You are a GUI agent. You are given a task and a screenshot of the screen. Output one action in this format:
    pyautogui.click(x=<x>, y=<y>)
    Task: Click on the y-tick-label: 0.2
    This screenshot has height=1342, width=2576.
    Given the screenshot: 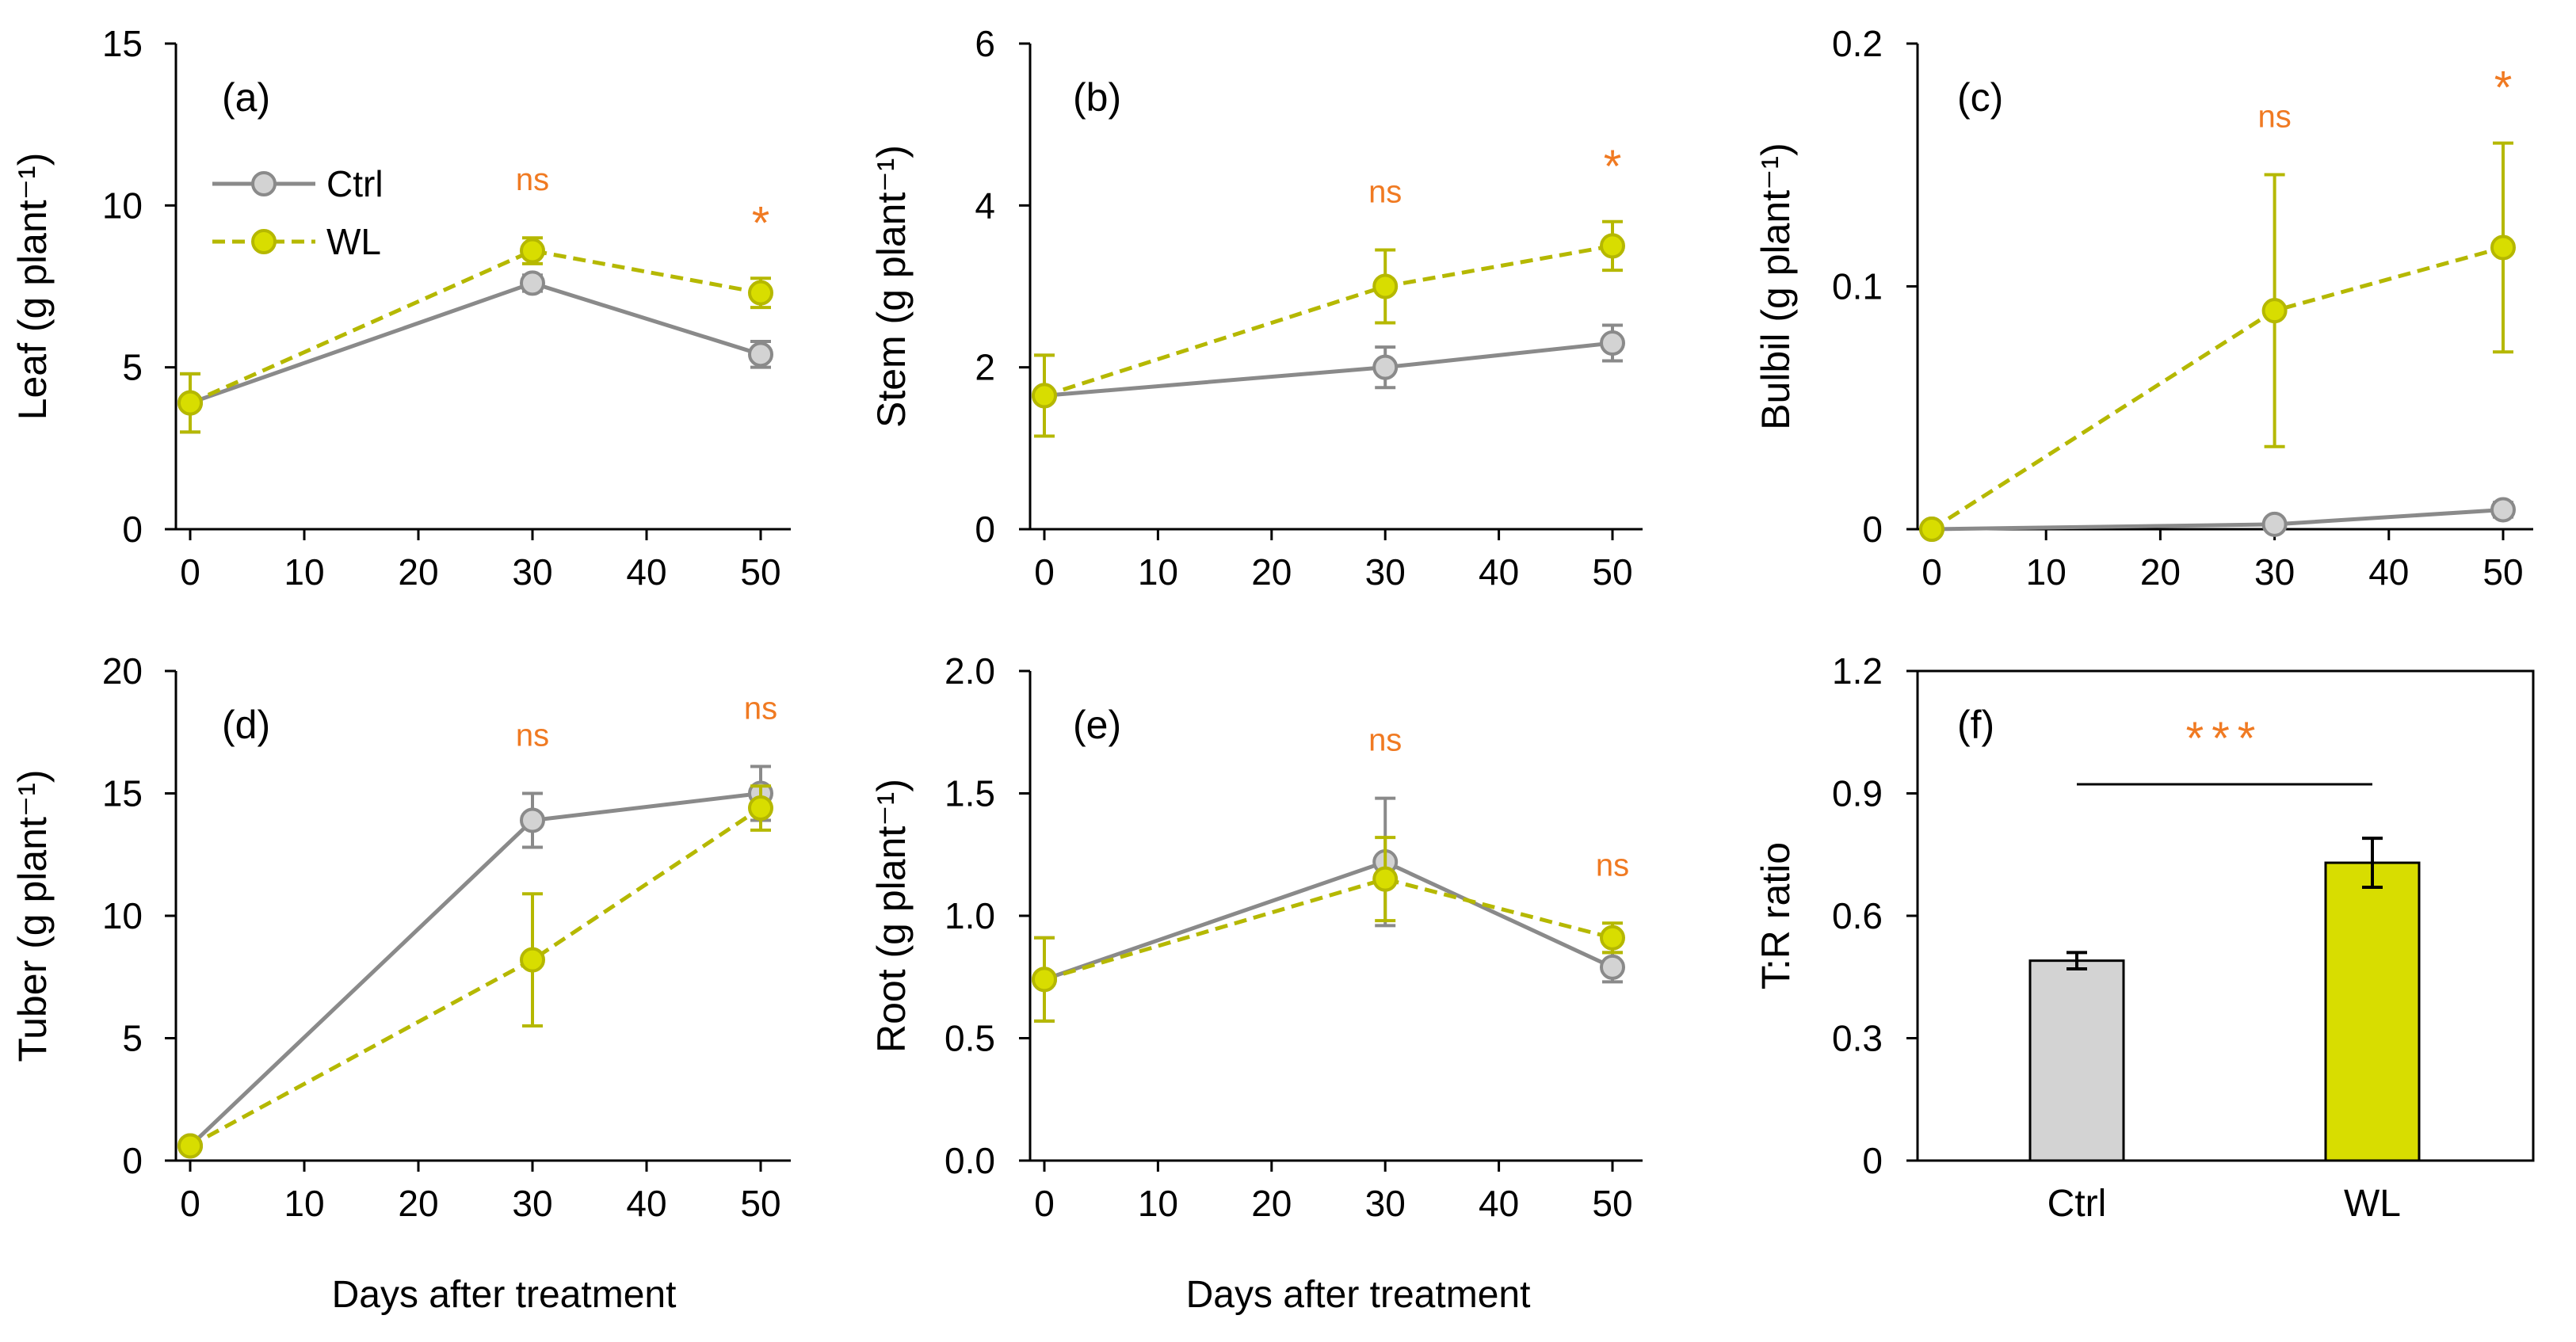 What is the action you would take?
    pyautogui.click(x=1857, y=43)
    